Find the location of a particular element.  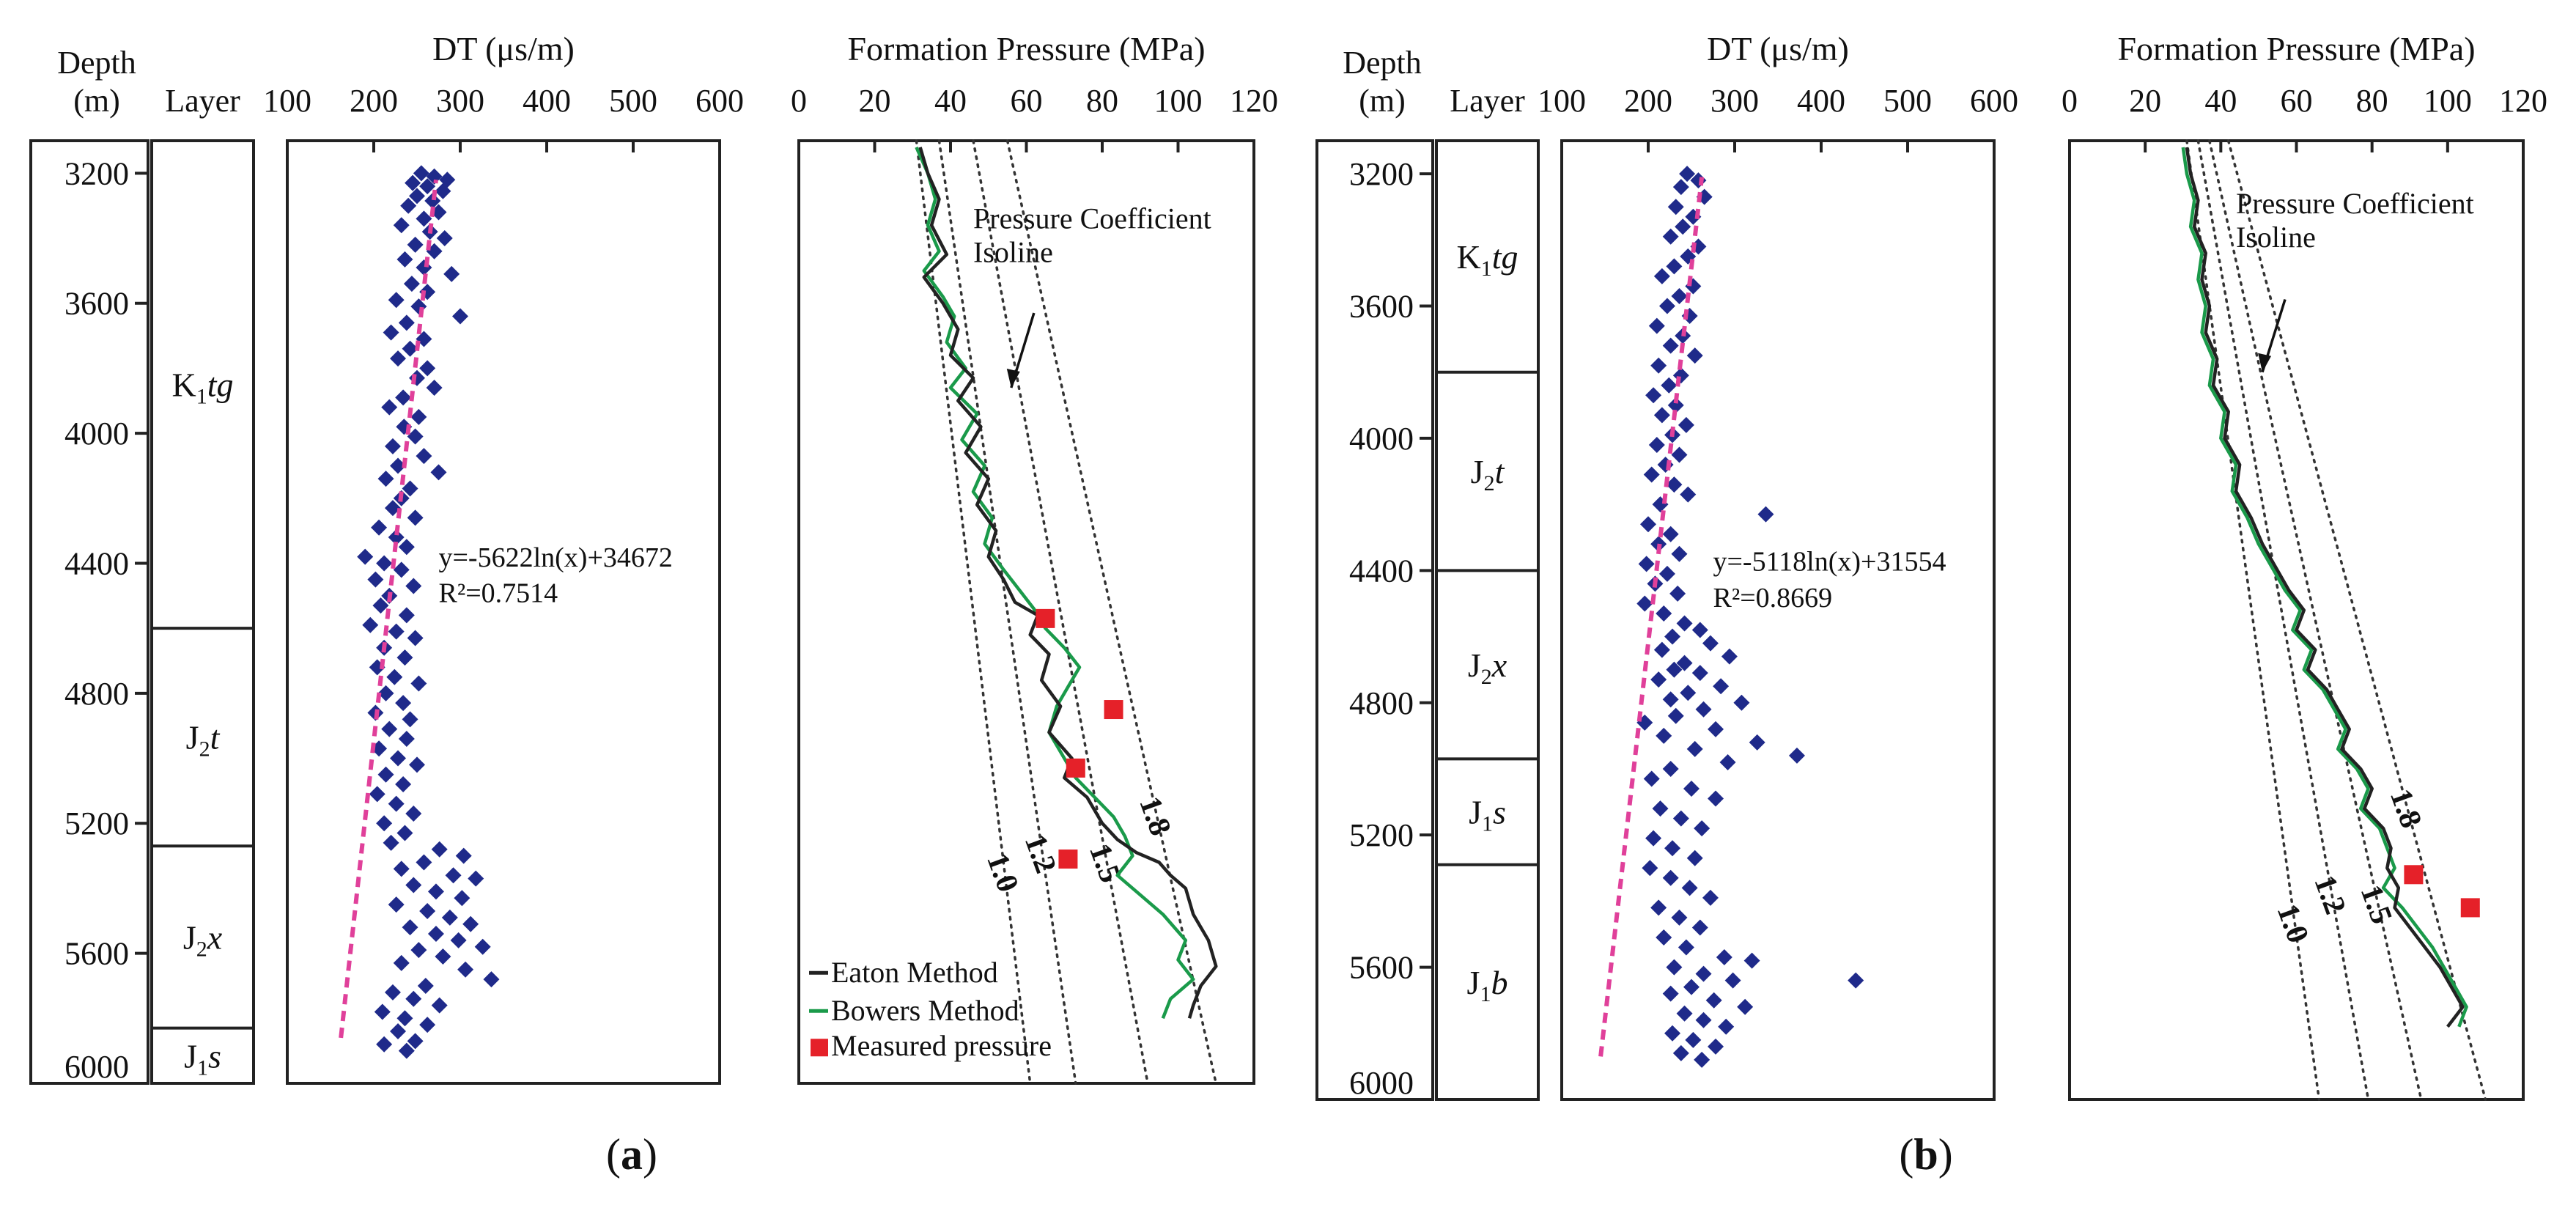

panel-label-close: ) is located at coordinates (1945, 1154).